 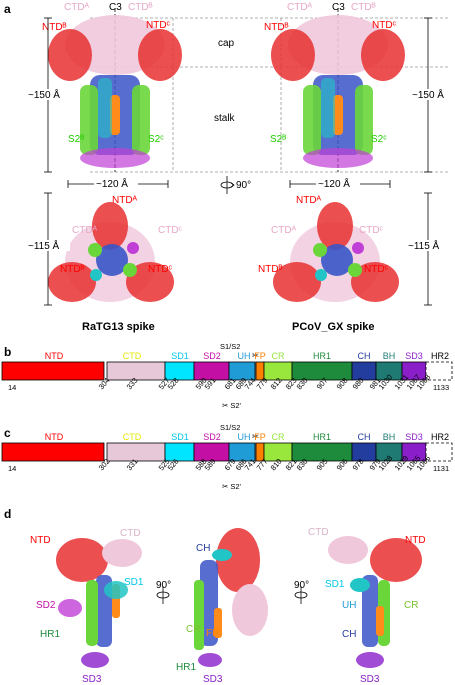 What do you see at coordinates (46, 605) in the screenshot?
I see `d-left-sd2: SD2` at bounding box center [46, 605].